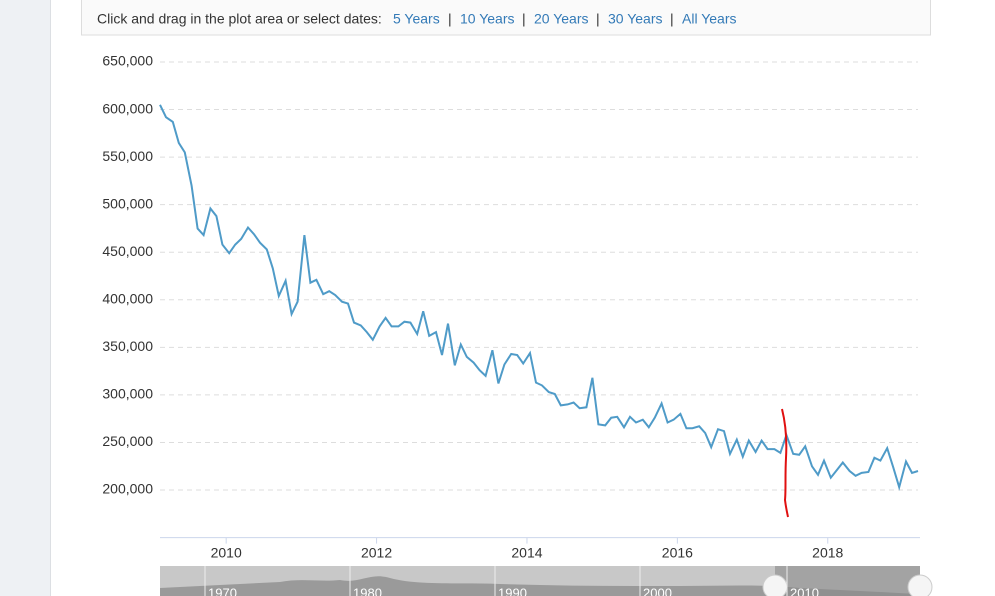 This screenshot has height=596, width=995. Describe the element at coordinates (127, 299) in the screenshot. I see `y-tick-label: 400,000` at that location.